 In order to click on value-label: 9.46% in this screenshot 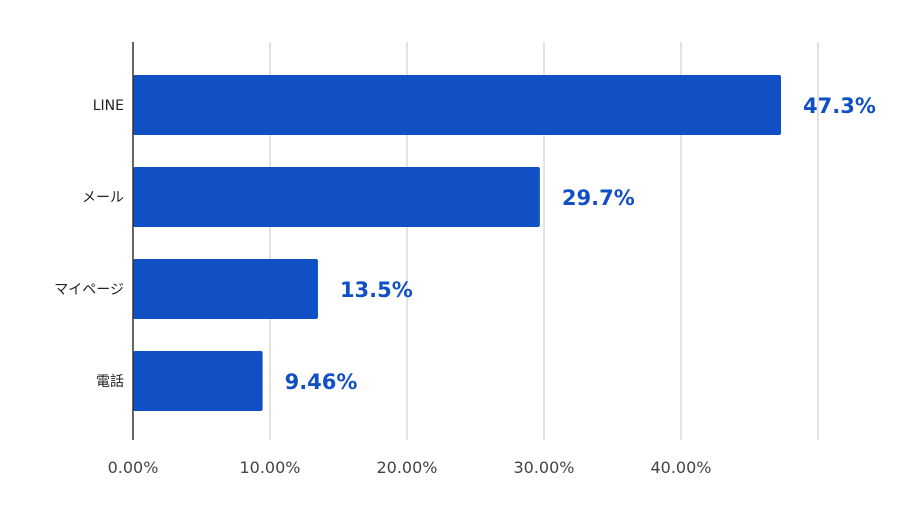, I will do `click(321, 382)`.